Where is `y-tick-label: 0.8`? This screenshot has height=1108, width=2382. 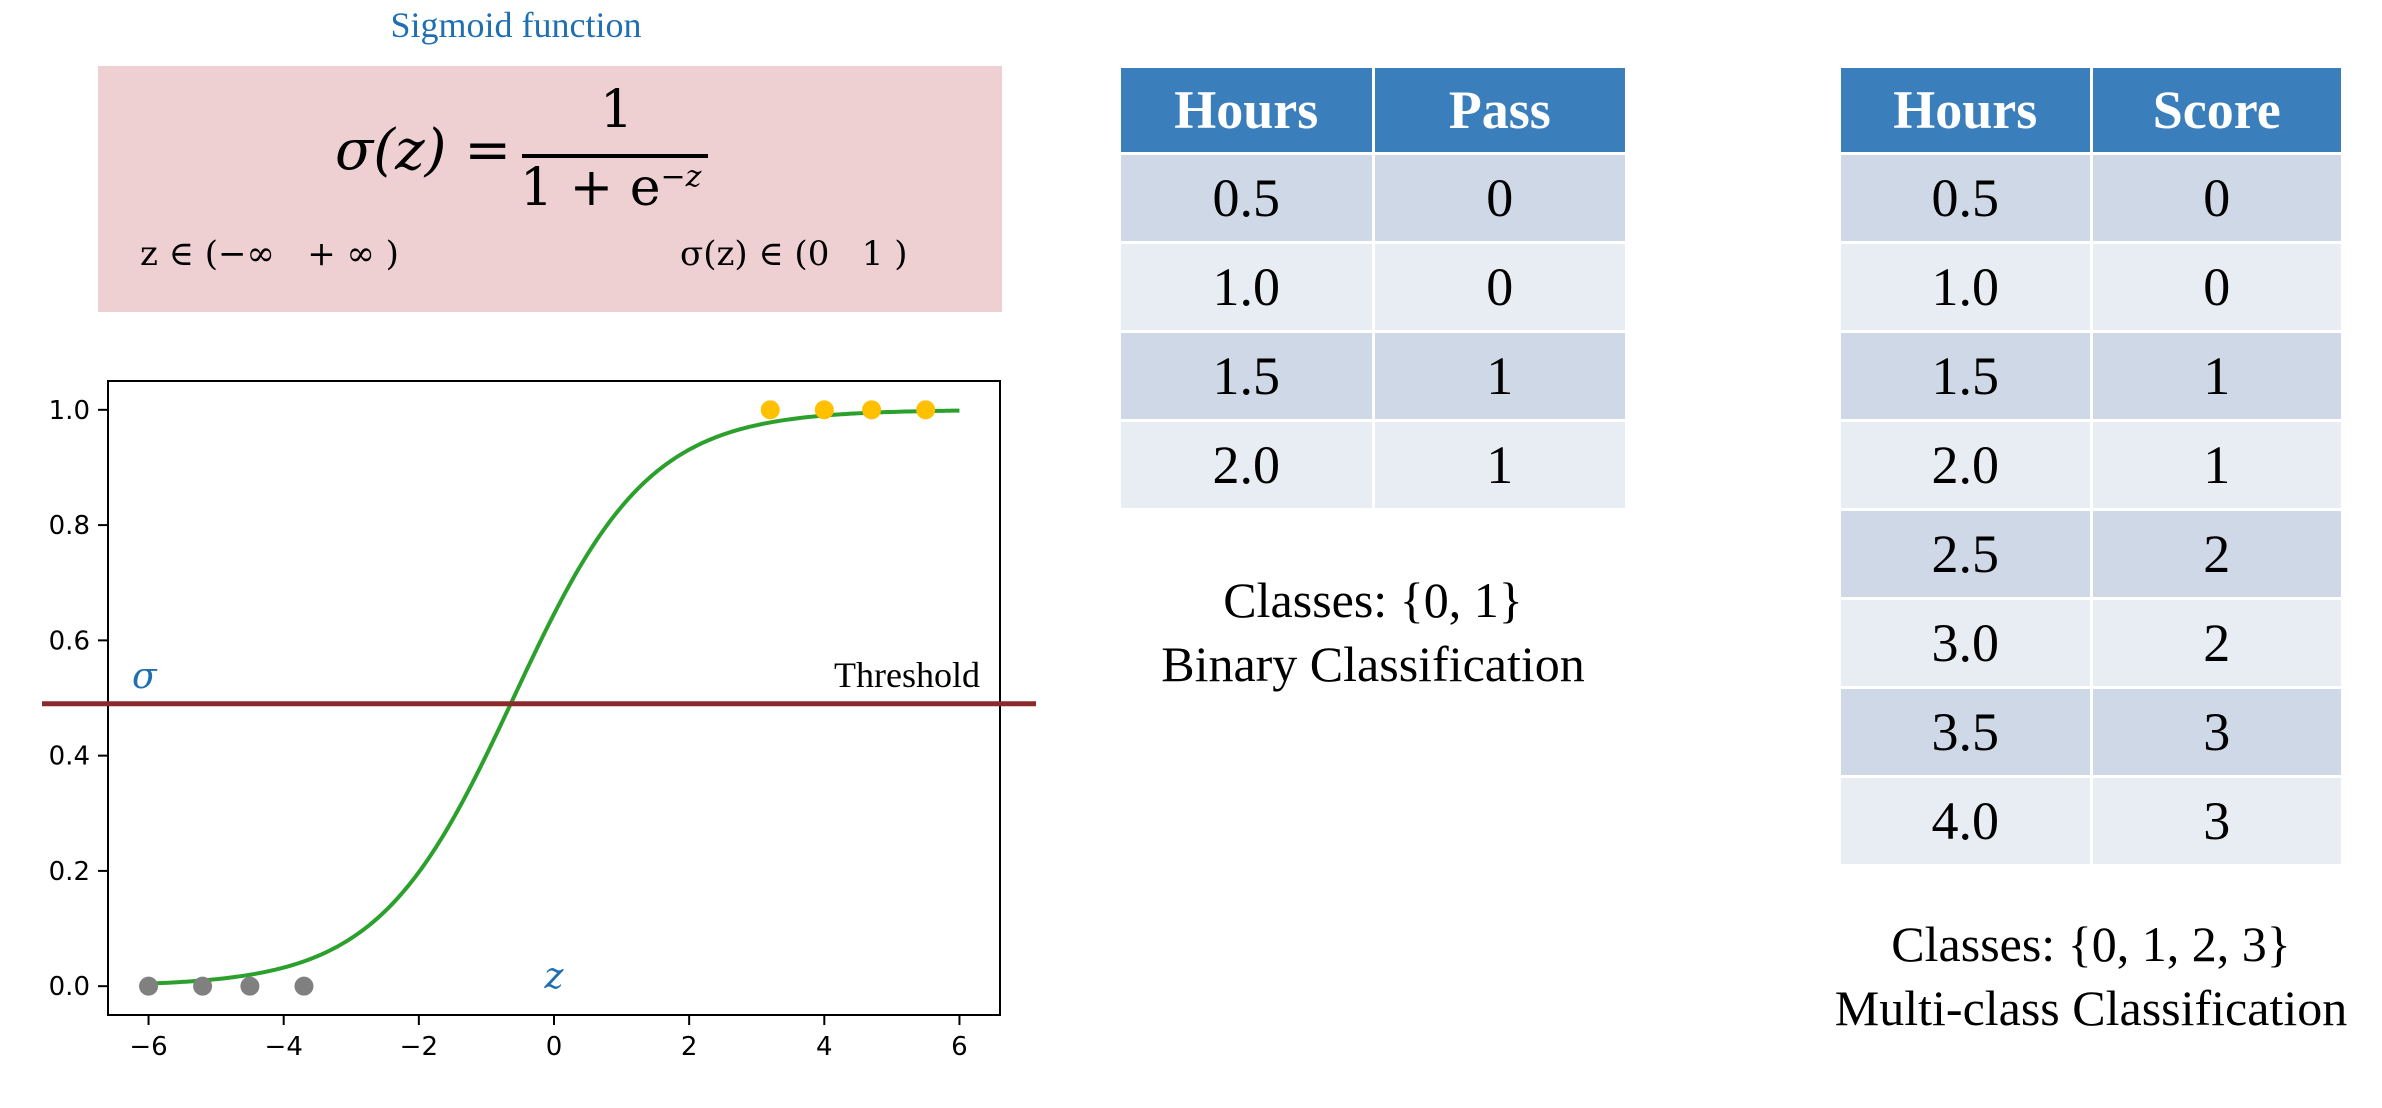
y-tick-label: 0.8 is located at coordinates (69, 526).